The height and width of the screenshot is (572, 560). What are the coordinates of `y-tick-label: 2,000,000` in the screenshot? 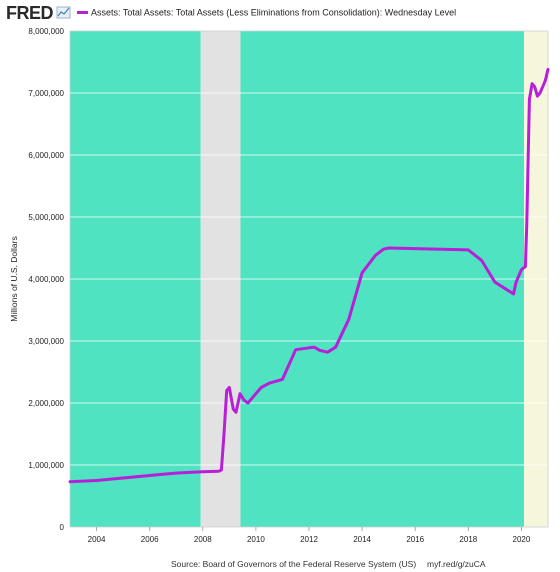 It's located at (46, 403).